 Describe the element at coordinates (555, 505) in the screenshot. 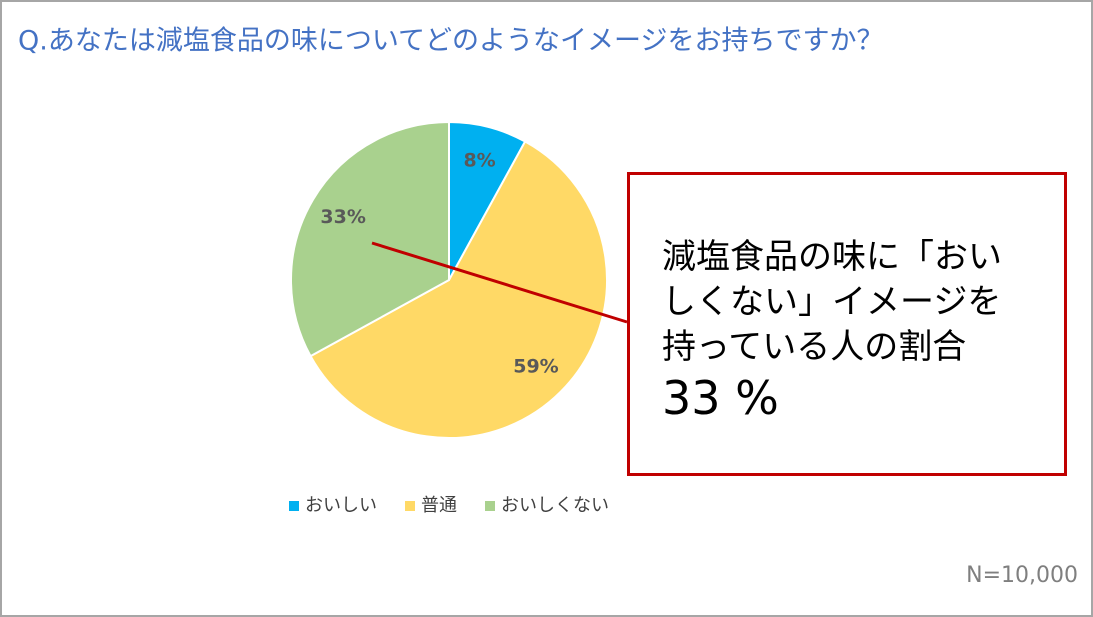

I see `legend-label: おいしくない` at that location.